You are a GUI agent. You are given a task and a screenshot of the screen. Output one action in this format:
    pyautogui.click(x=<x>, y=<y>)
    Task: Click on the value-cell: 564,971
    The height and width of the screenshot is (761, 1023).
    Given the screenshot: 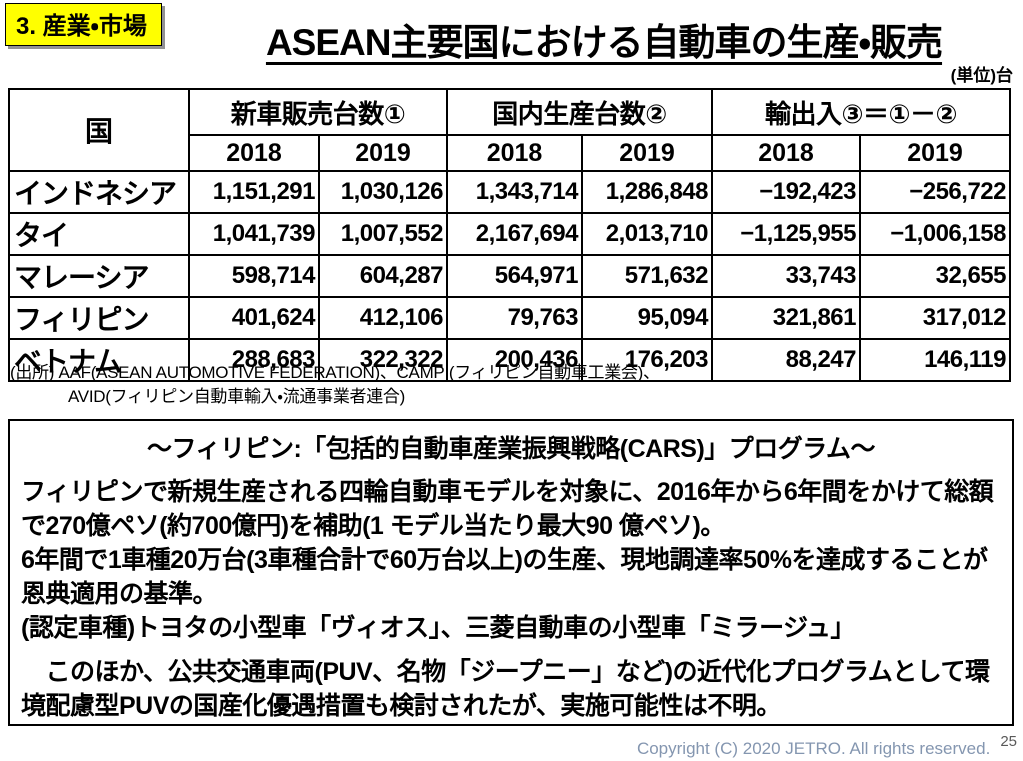 What is the action you would take?
    pyautogui.click(x=514, y=276)
    